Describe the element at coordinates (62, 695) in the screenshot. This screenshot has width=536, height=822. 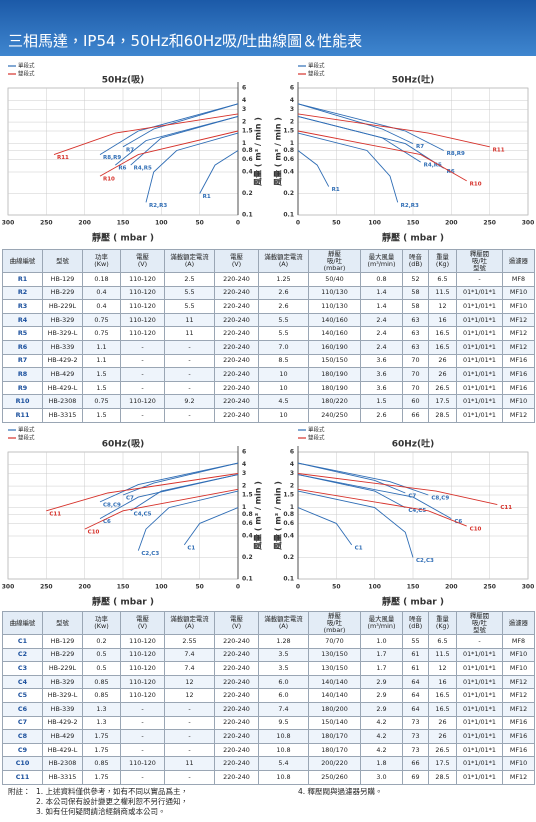
I see `table-cell: HB-329-L` at that location.